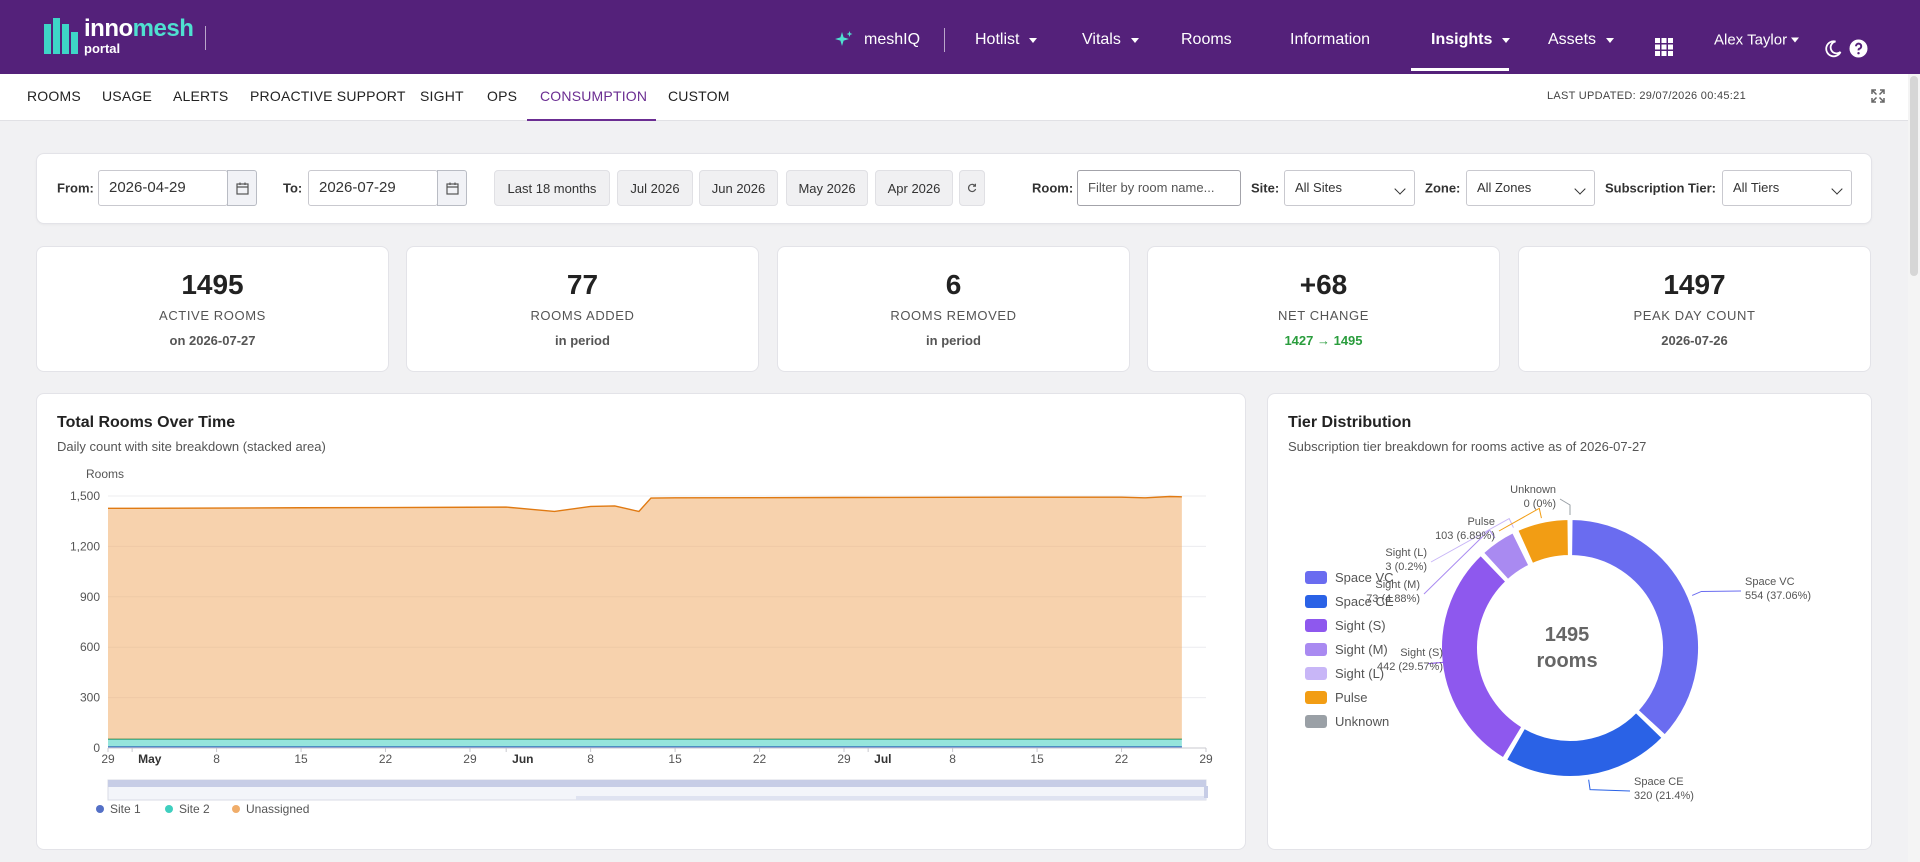 The image size is (1920, 862). Describe the element at coordinates (914, 188) in the screenshot. I see `preset-apr-2026: Apr 2026` at that location.